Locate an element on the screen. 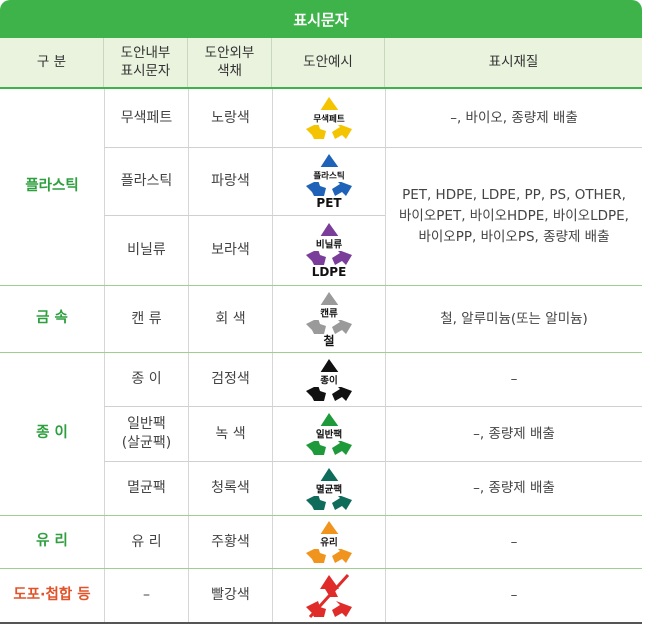 Image resolution: width=646 pixels, height=625 pixels. design-example-cell: 플라스틱 PET is located at coordinates (329, 181).